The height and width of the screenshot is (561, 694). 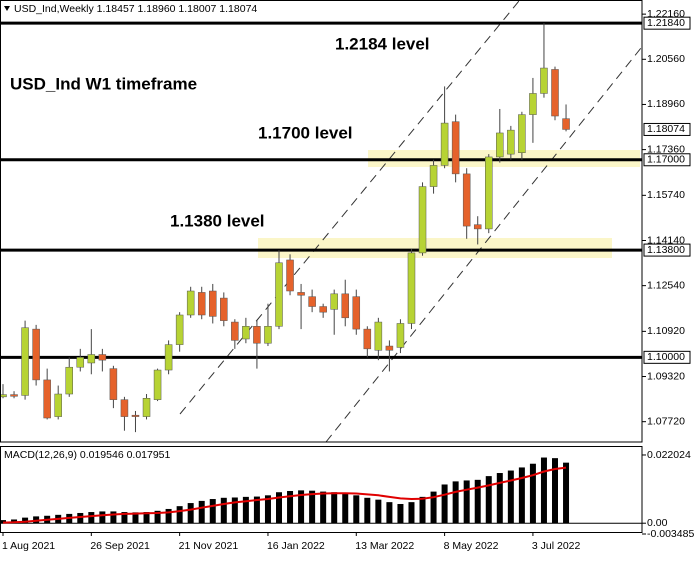 I want to click on macd-panel-border, so click(x=321, y=489).